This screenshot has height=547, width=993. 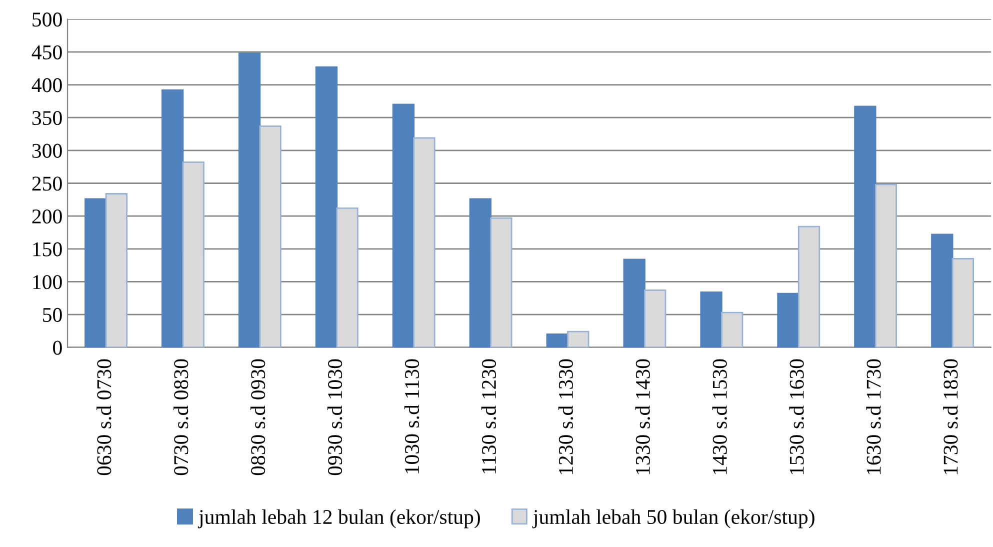 What do you see at coordinates (47, 85) in the screenshot?
I see `y-tick-label: 400` at bounding box center [47, 85].